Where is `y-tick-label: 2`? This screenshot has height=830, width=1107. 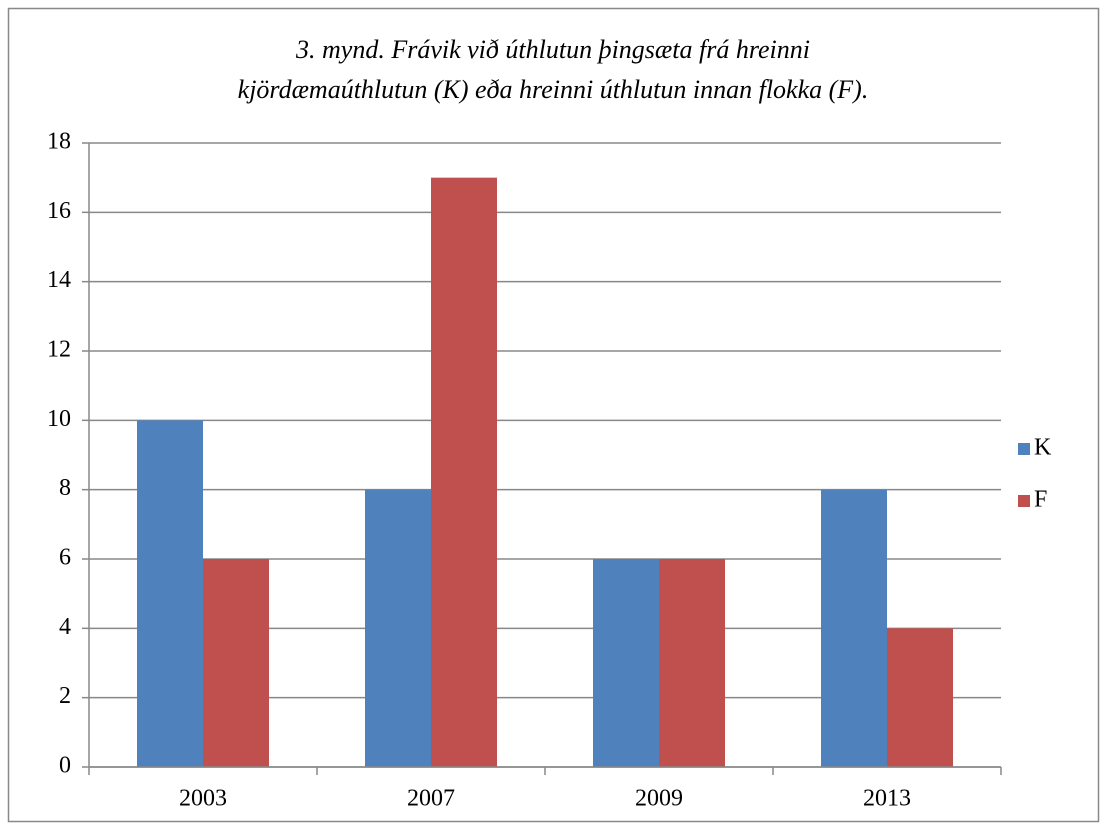 y-tick-label: 2 is located at coordinates (65, 696).